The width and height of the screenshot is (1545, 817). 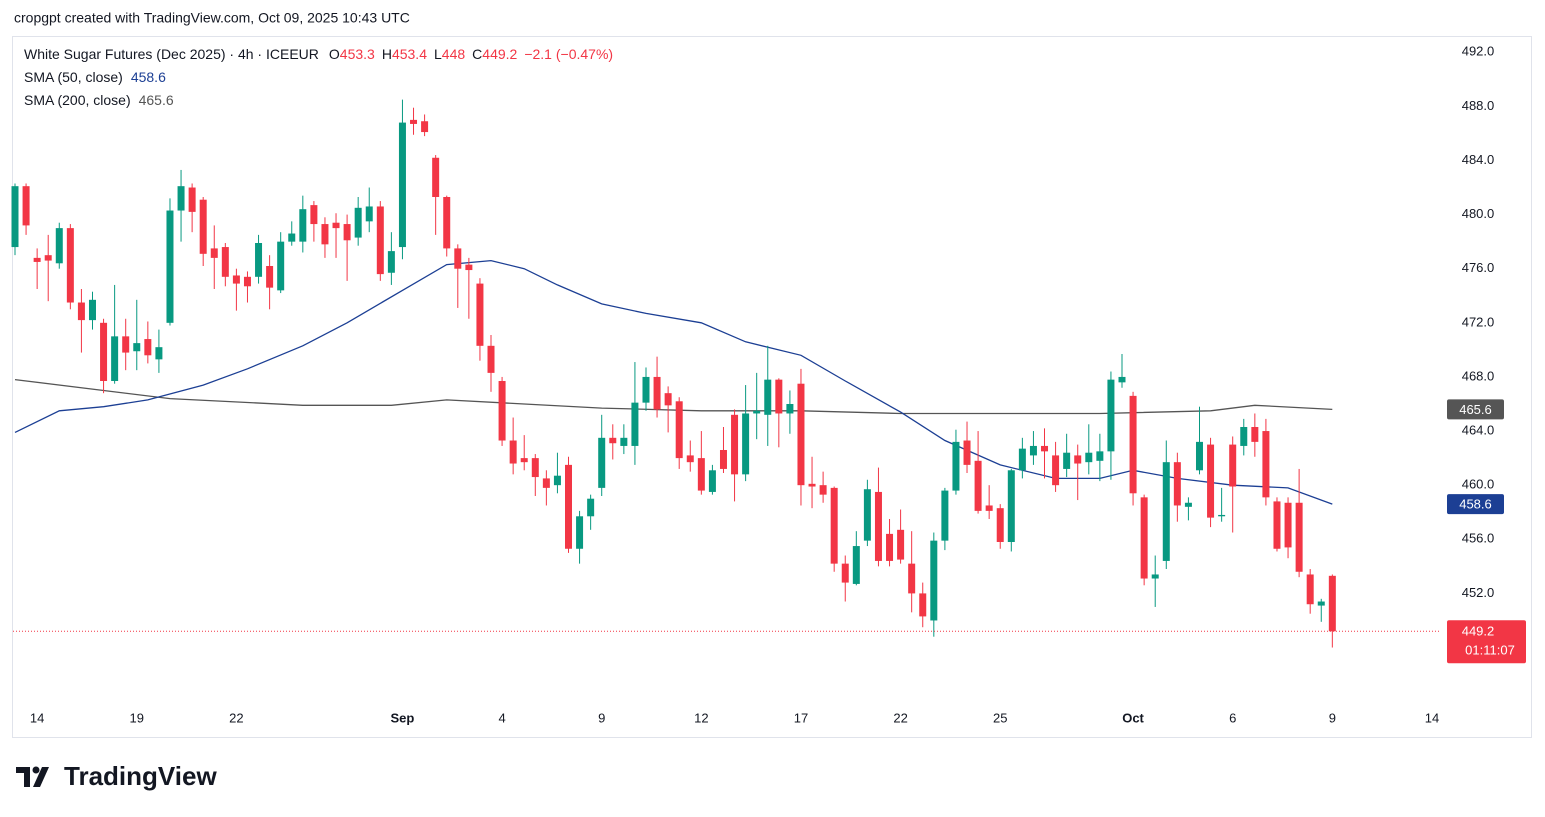 I want to click on y-tick-label: 484.0, so click(x=1478, y=159).